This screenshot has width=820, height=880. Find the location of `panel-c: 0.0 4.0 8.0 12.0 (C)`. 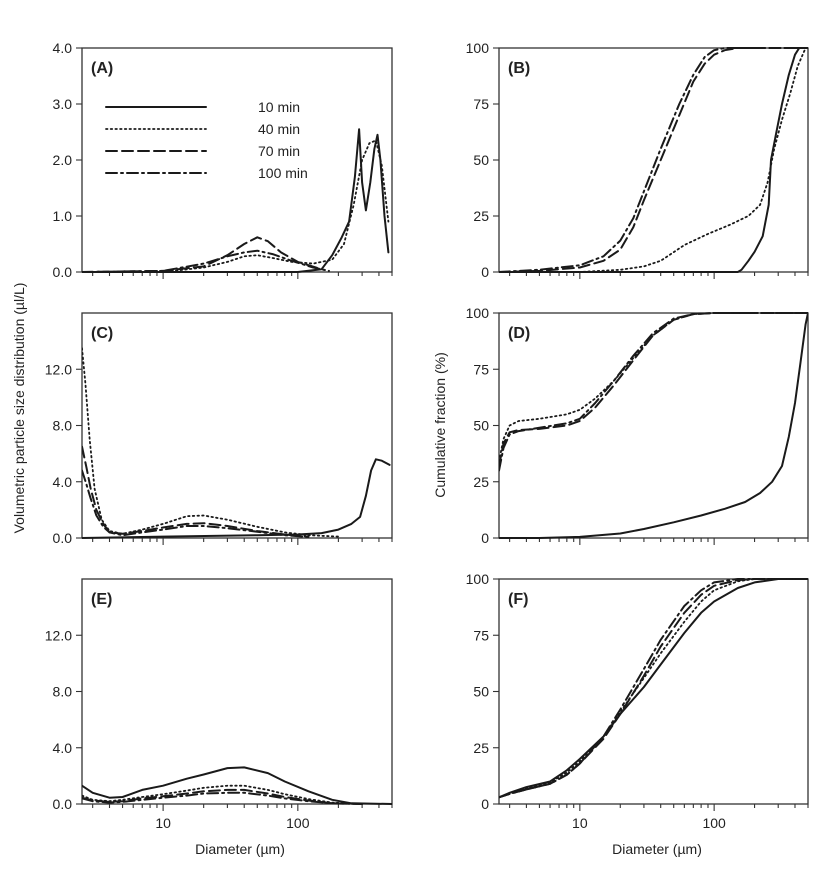

panel-c: 0.0 4.0 8.0 12.0 (C) is located at coordinates (219, 429).